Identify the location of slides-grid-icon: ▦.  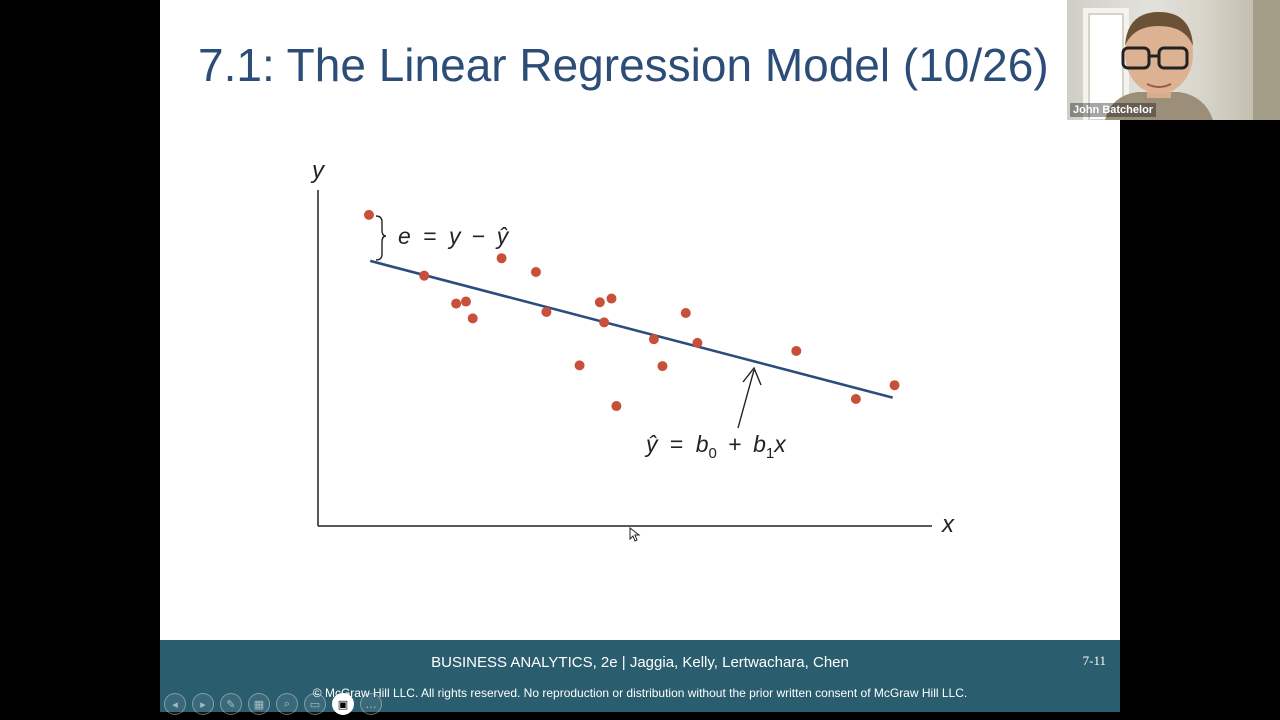
(259, 704).